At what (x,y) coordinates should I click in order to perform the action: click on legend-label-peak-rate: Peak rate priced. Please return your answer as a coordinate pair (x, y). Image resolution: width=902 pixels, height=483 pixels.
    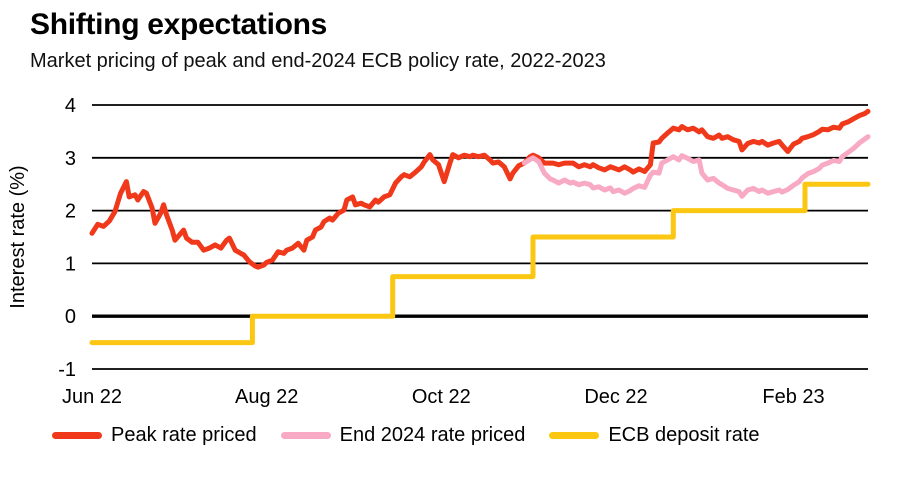
    Looking at the image, I should click on (184, 435).